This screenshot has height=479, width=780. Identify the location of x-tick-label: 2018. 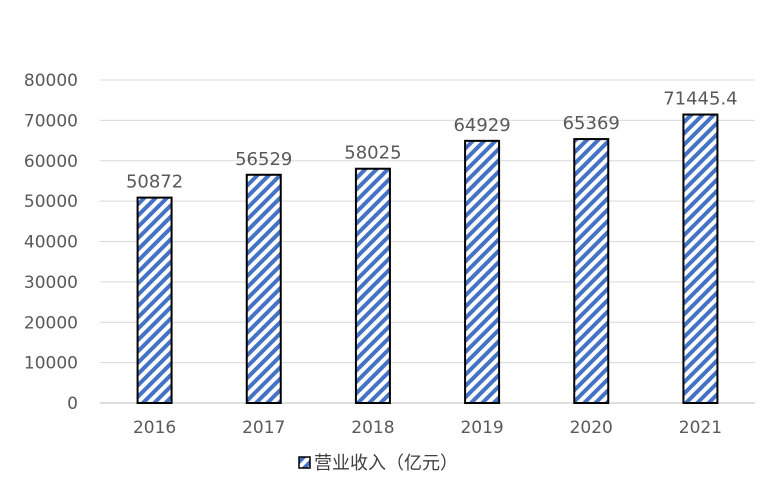
(372, 428).